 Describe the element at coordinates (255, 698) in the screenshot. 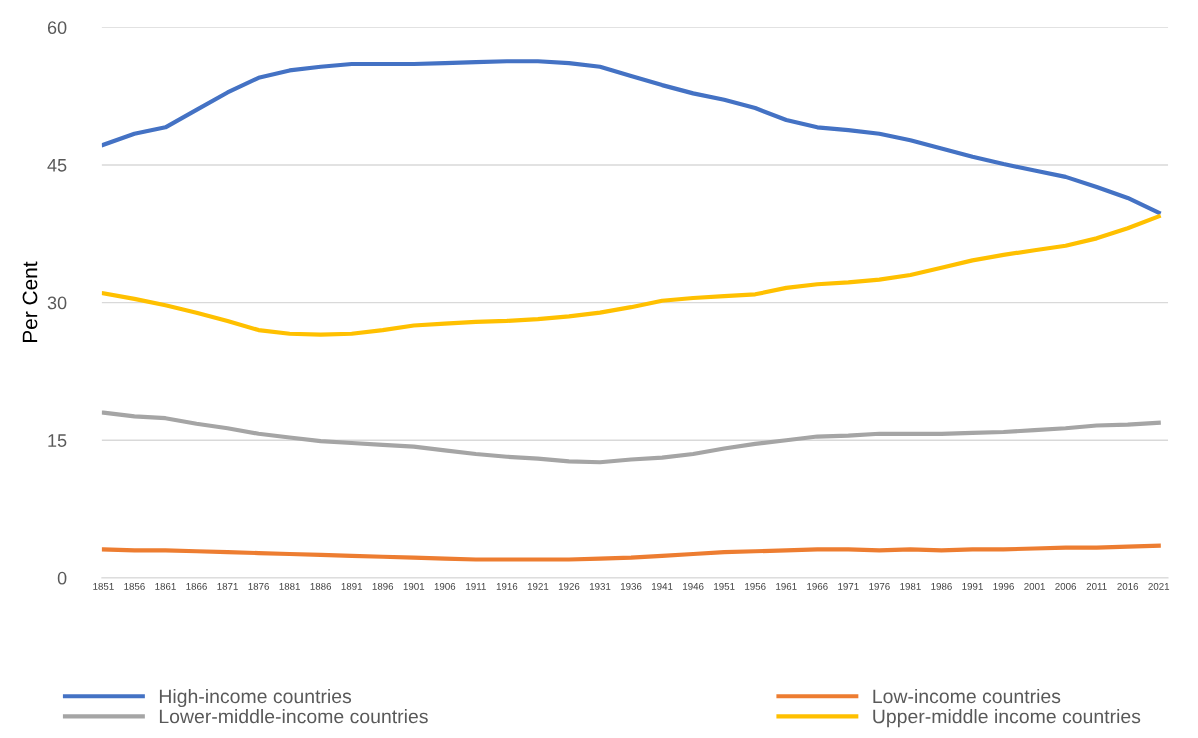

I see `legend-label: High-income countries` at that location.